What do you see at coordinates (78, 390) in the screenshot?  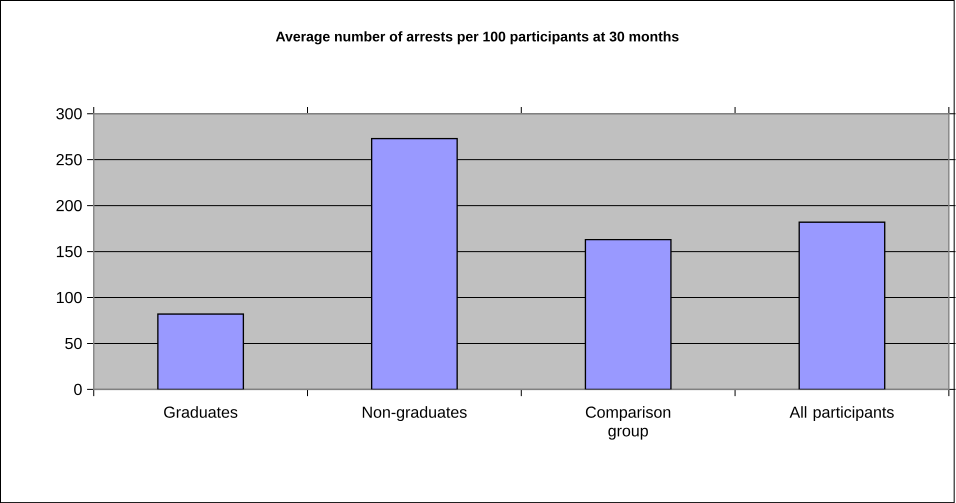 I see `y-tick-label: 0` at bounding box center [78, 390].